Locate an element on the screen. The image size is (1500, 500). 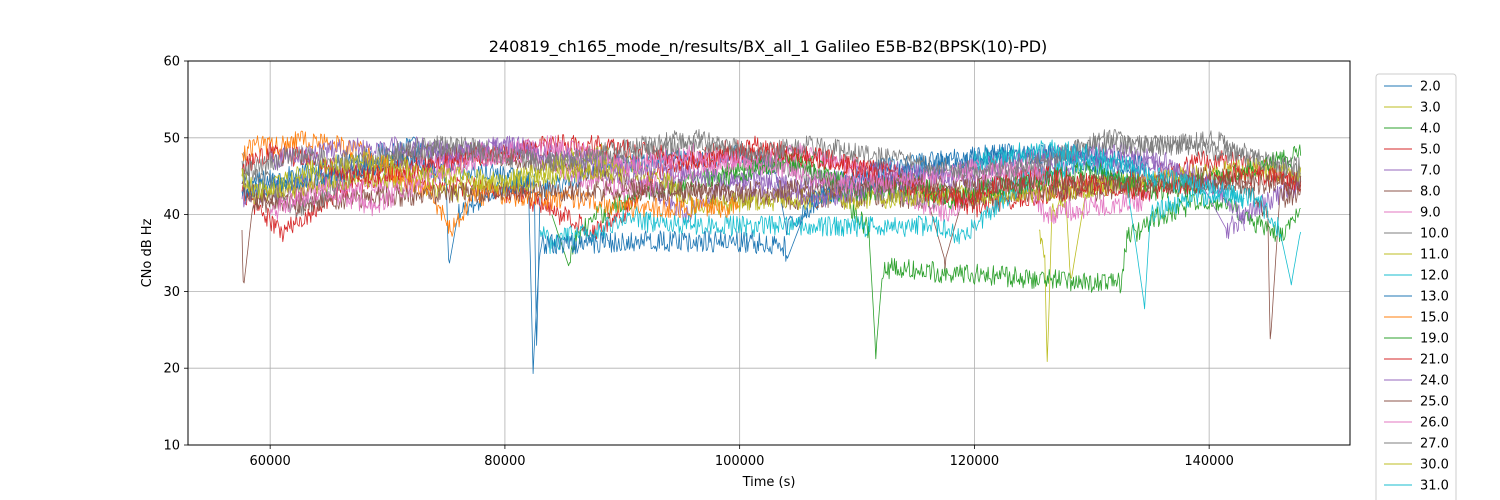
x-tick-label: 80000 is located at coordinates (504, 461).